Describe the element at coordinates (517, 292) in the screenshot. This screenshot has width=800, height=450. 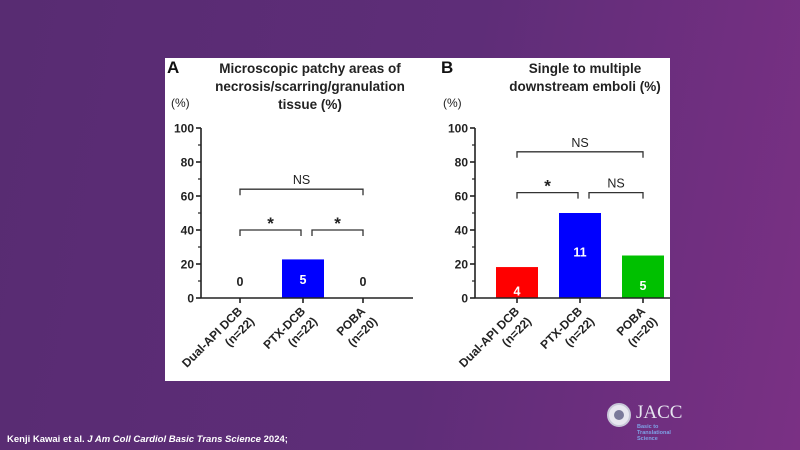
I see `bar-count-label: 4` at that location.